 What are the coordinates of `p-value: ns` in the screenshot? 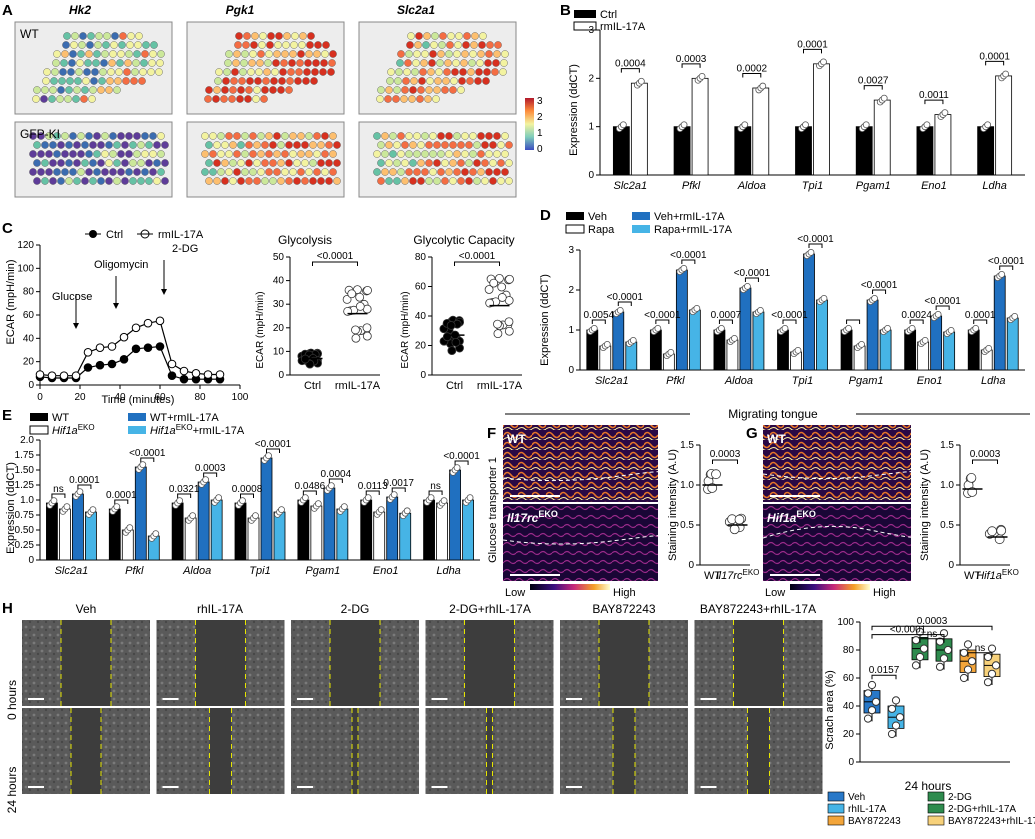 It's located at (435, 486).